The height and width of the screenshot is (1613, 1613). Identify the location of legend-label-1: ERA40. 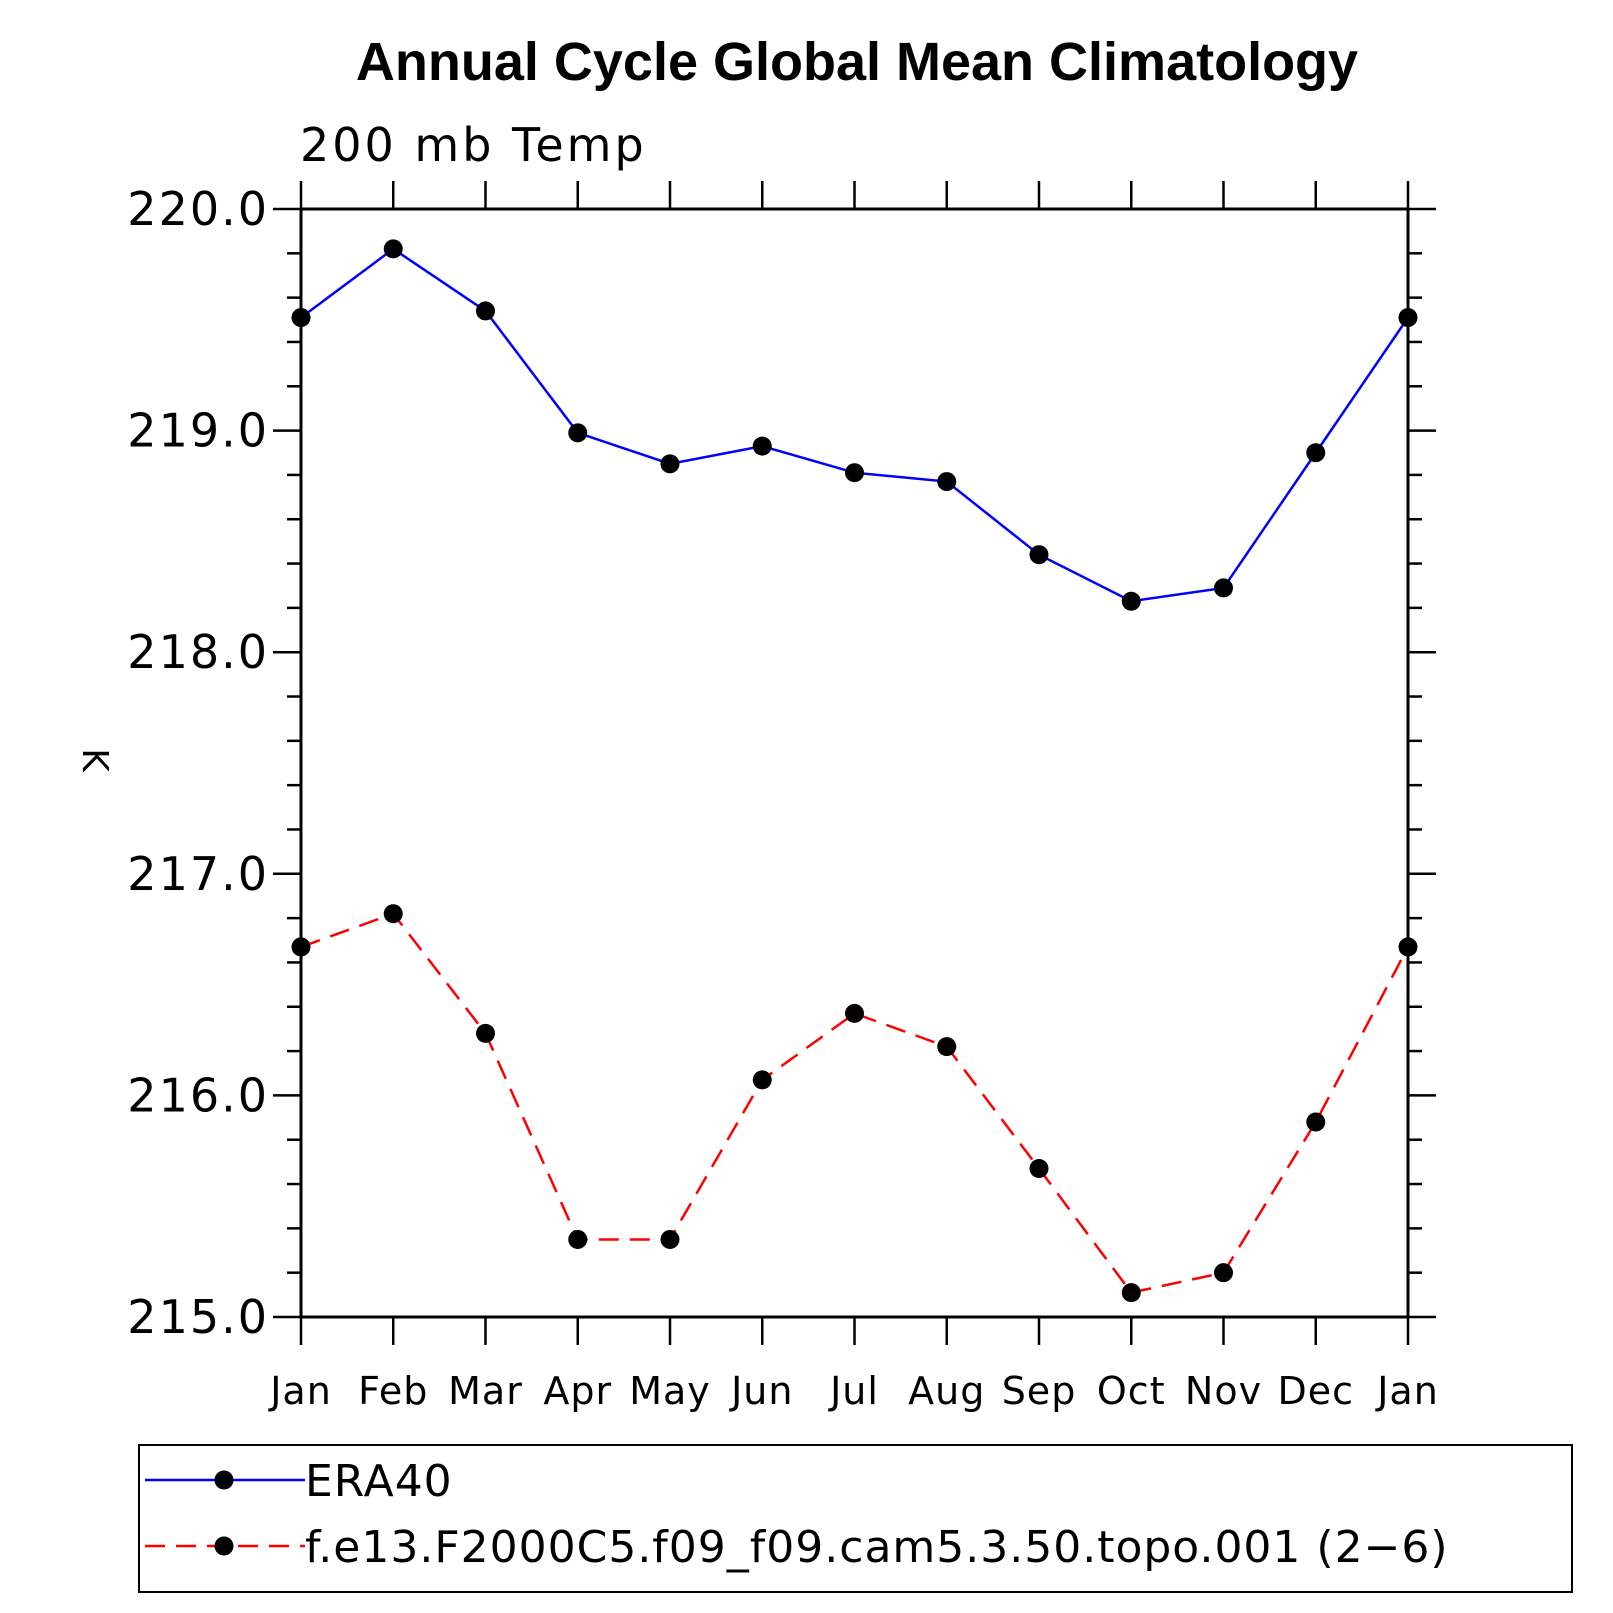
(379, 1481).